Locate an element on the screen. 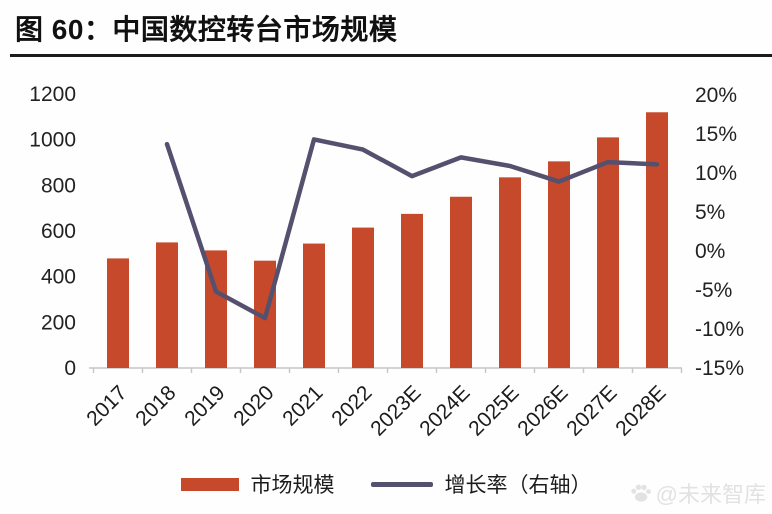  left-axis-tick-label: 400 is located at coordinates (58, 277).